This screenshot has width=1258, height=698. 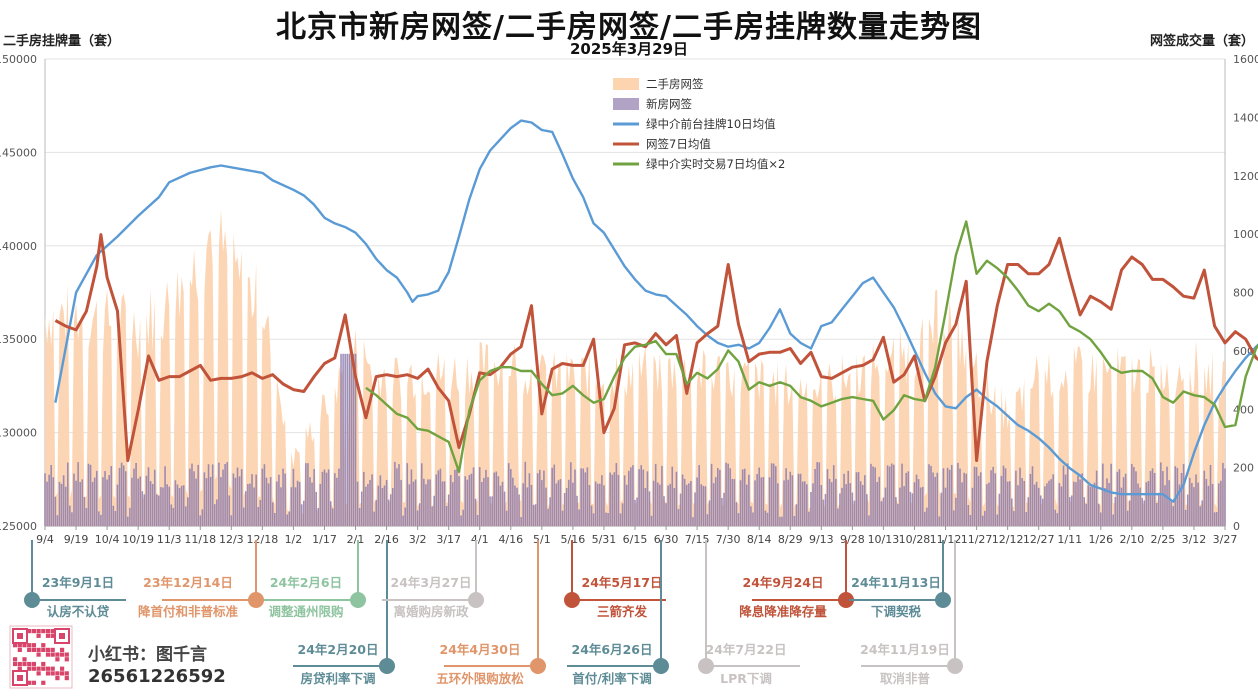 What do you see at coordinates (852, 539) in the screenshot?
I see `x-tick-label: 9/28` at bounding box center [852, 539].